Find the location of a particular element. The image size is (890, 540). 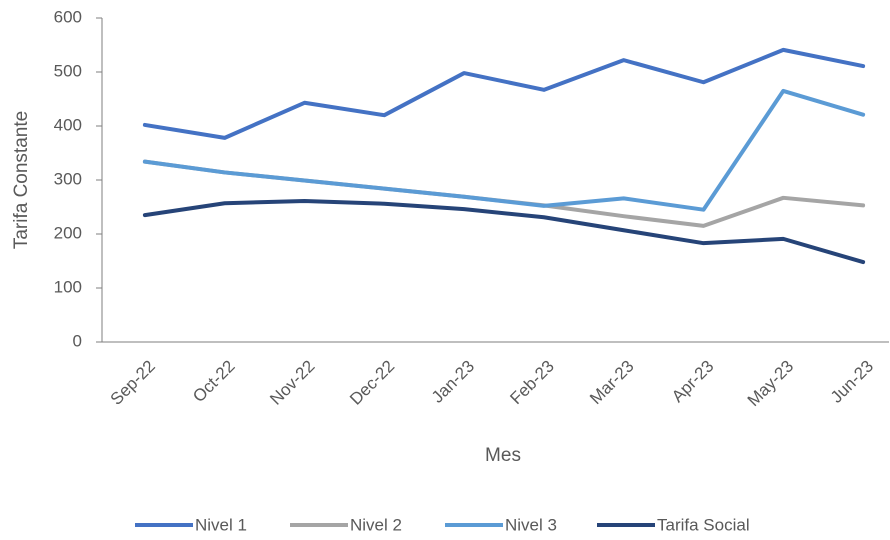

legend-label: Nivel 1 is located at coordinates (221, 524).